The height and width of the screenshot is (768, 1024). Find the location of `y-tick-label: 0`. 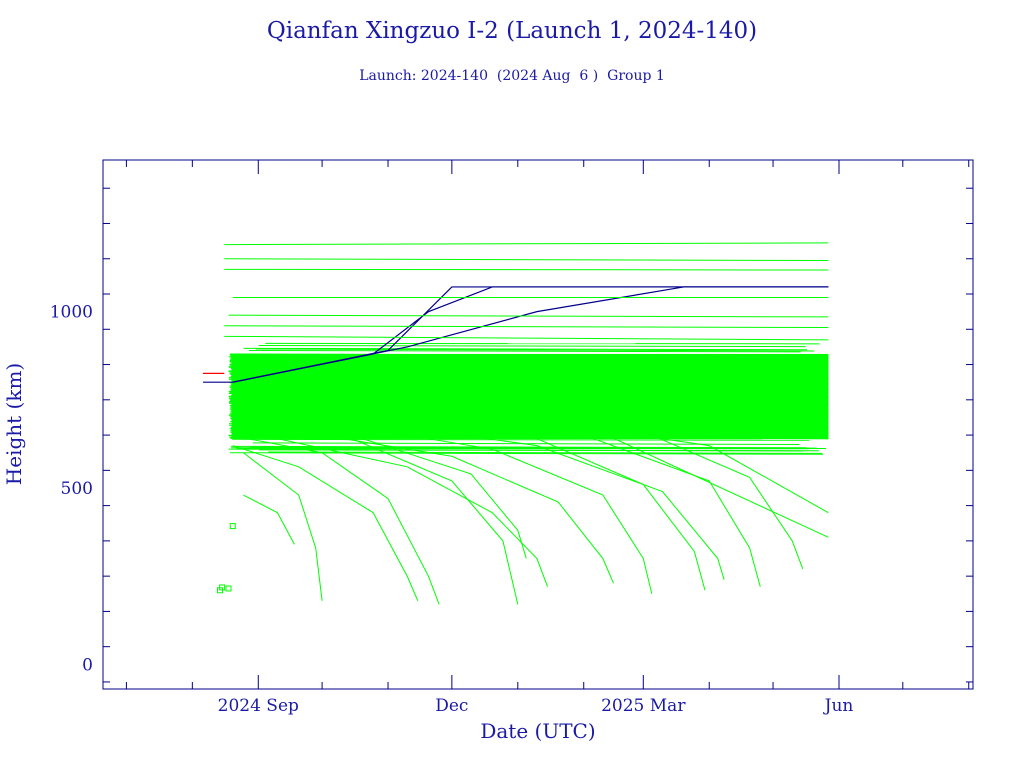

y-tick-label: 0 is located at coordinates (87, 665).